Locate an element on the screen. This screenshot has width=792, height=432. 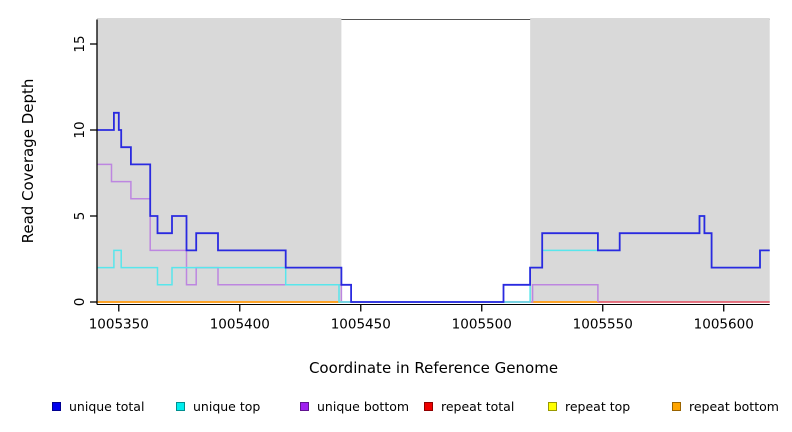
legend-label: repeat top is located at coordinates (598, 406).